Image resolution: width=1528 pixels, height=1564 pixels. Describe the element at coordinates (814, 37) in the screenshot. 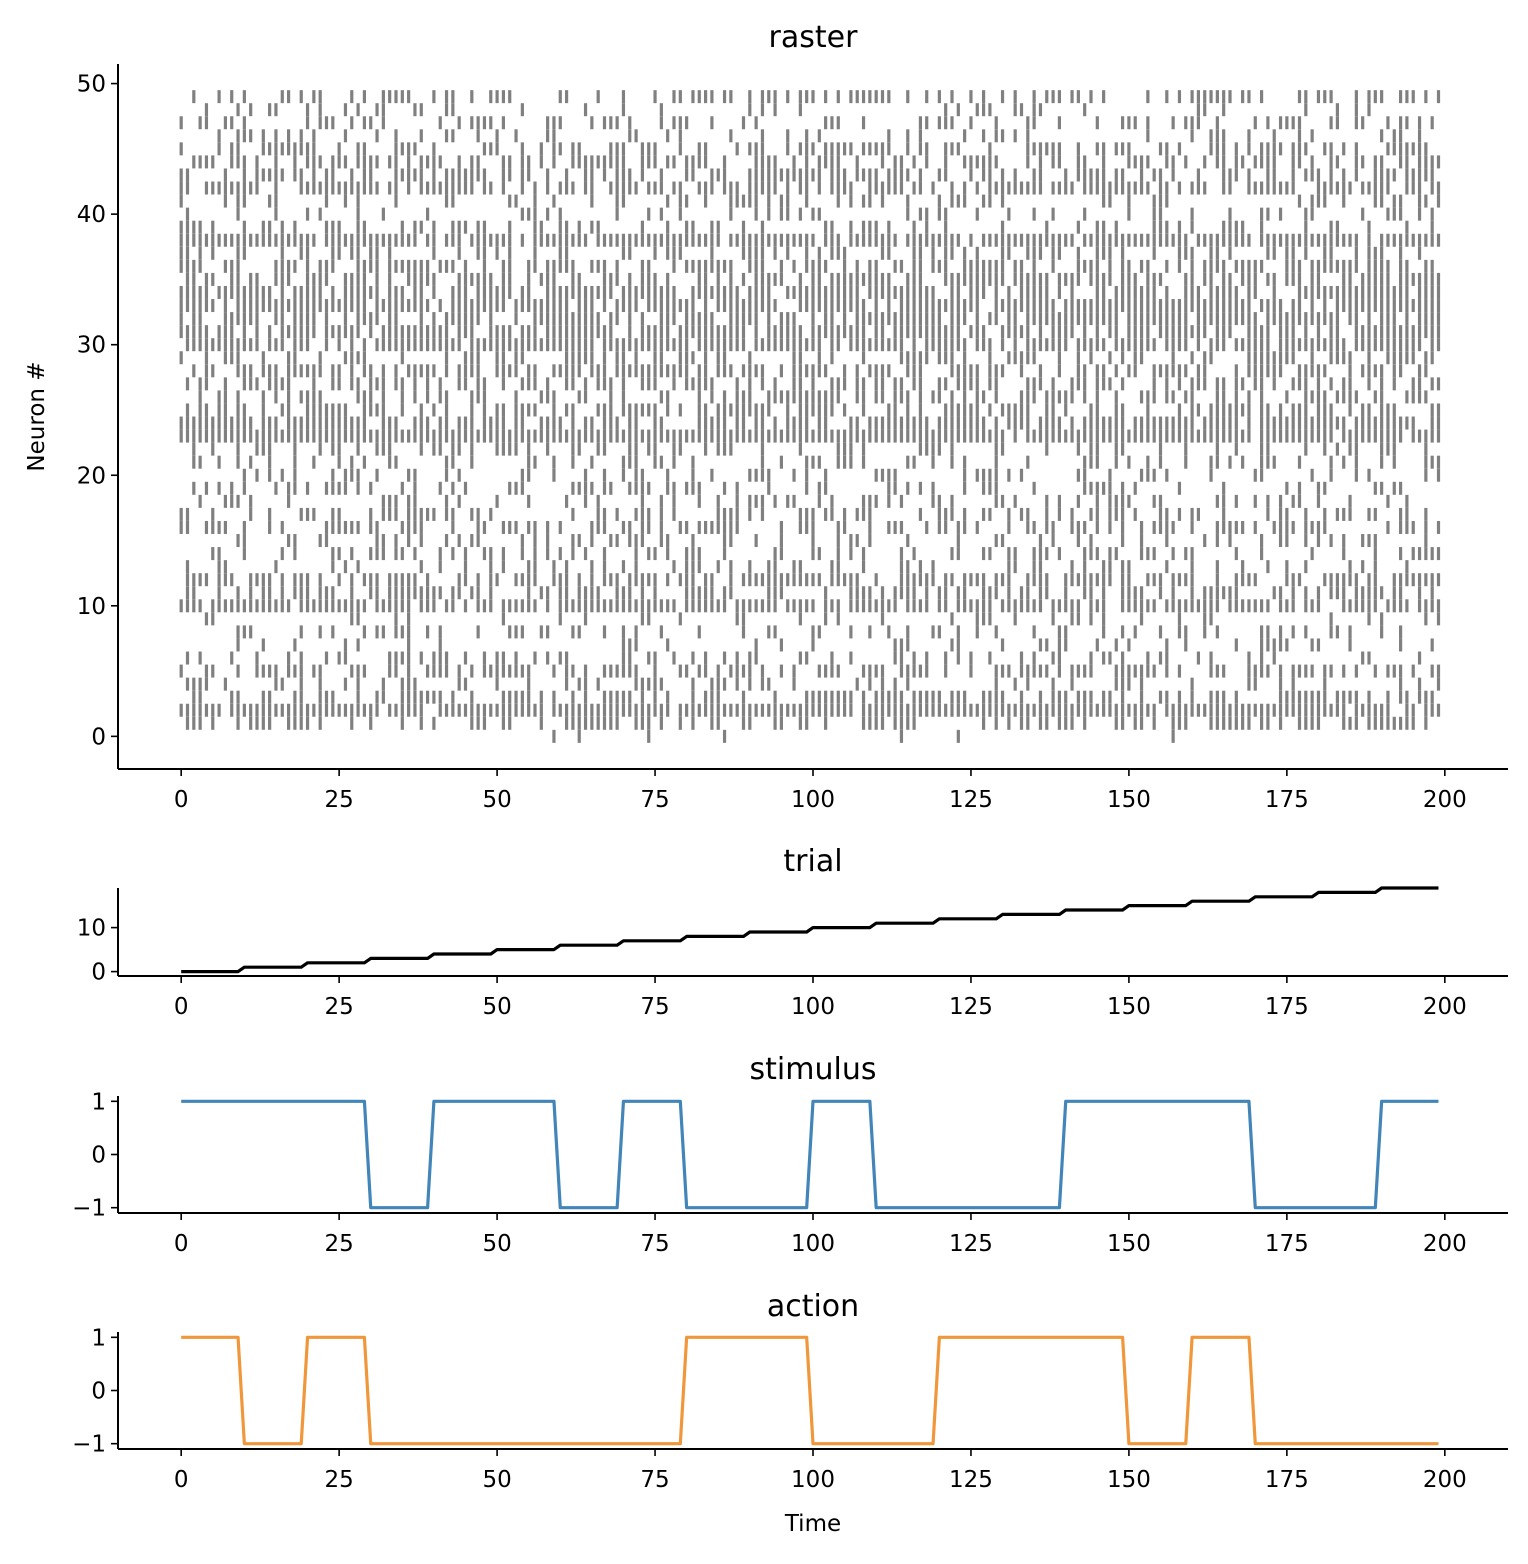

I see `raster-title: raster` at that location.